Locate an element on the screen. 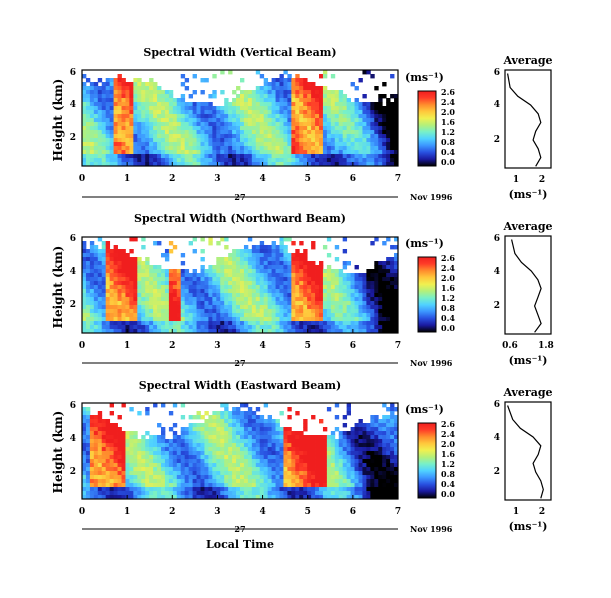  date-label: Nov 1996 is located at coordinates (431, 197).